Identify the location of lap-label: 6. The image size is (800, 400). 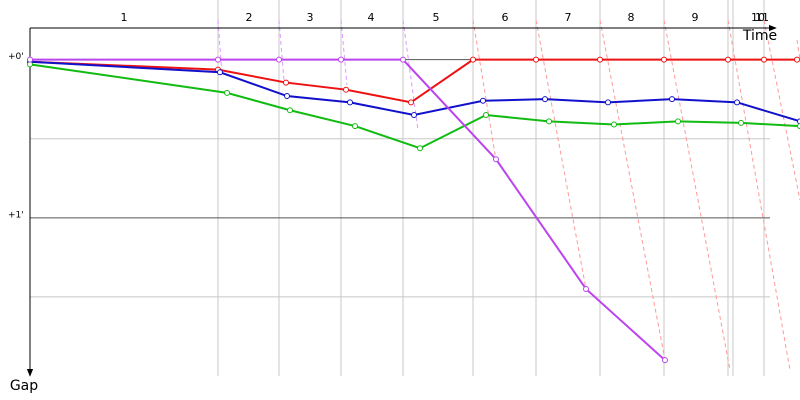
(505, 17).